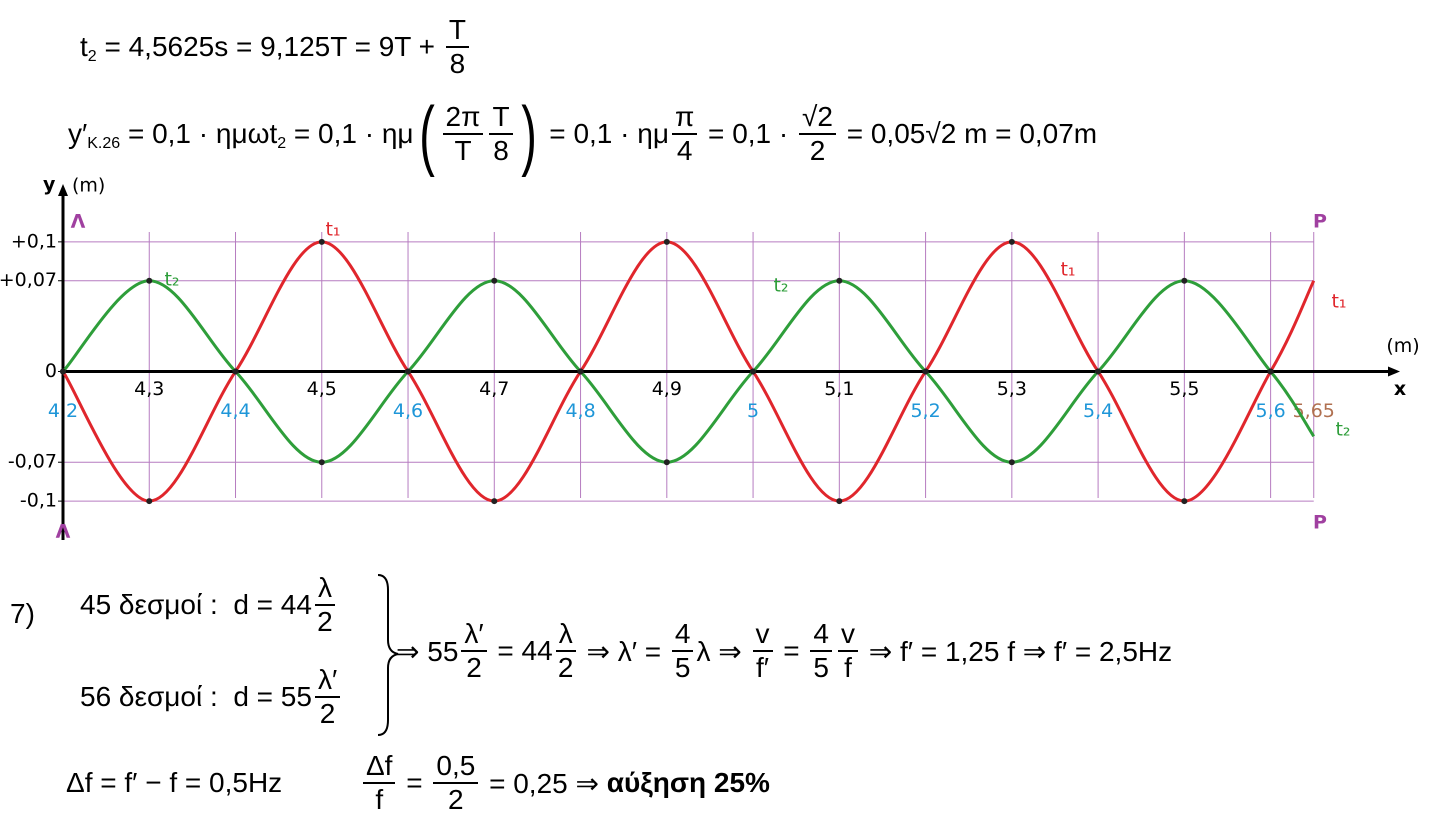  What do you see at coordinates (408, 411) in the screenshot?
I see `x-tick-label: 4,6` at bounding box center [408, 411].